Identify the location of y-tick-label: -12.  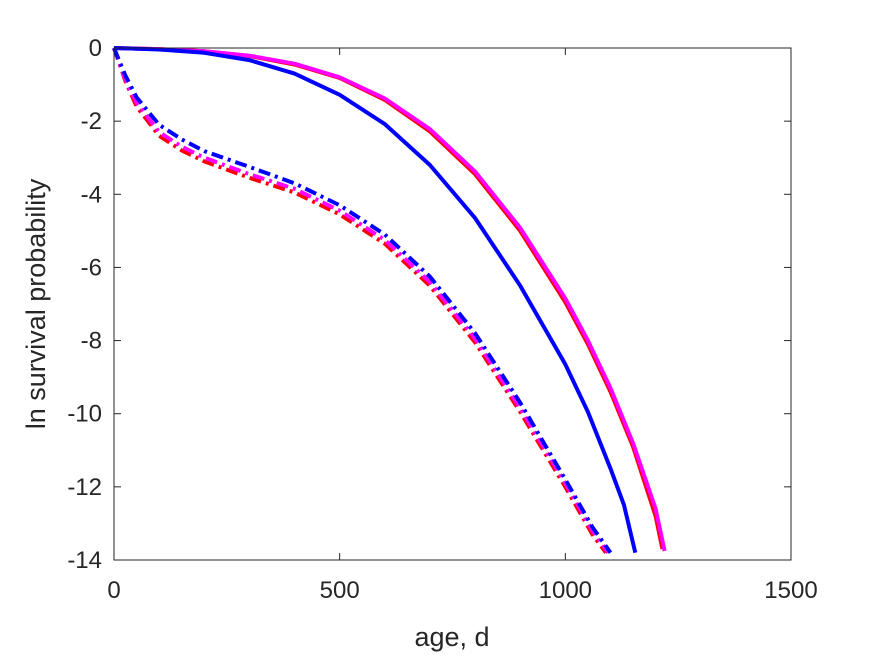
(84, 487).